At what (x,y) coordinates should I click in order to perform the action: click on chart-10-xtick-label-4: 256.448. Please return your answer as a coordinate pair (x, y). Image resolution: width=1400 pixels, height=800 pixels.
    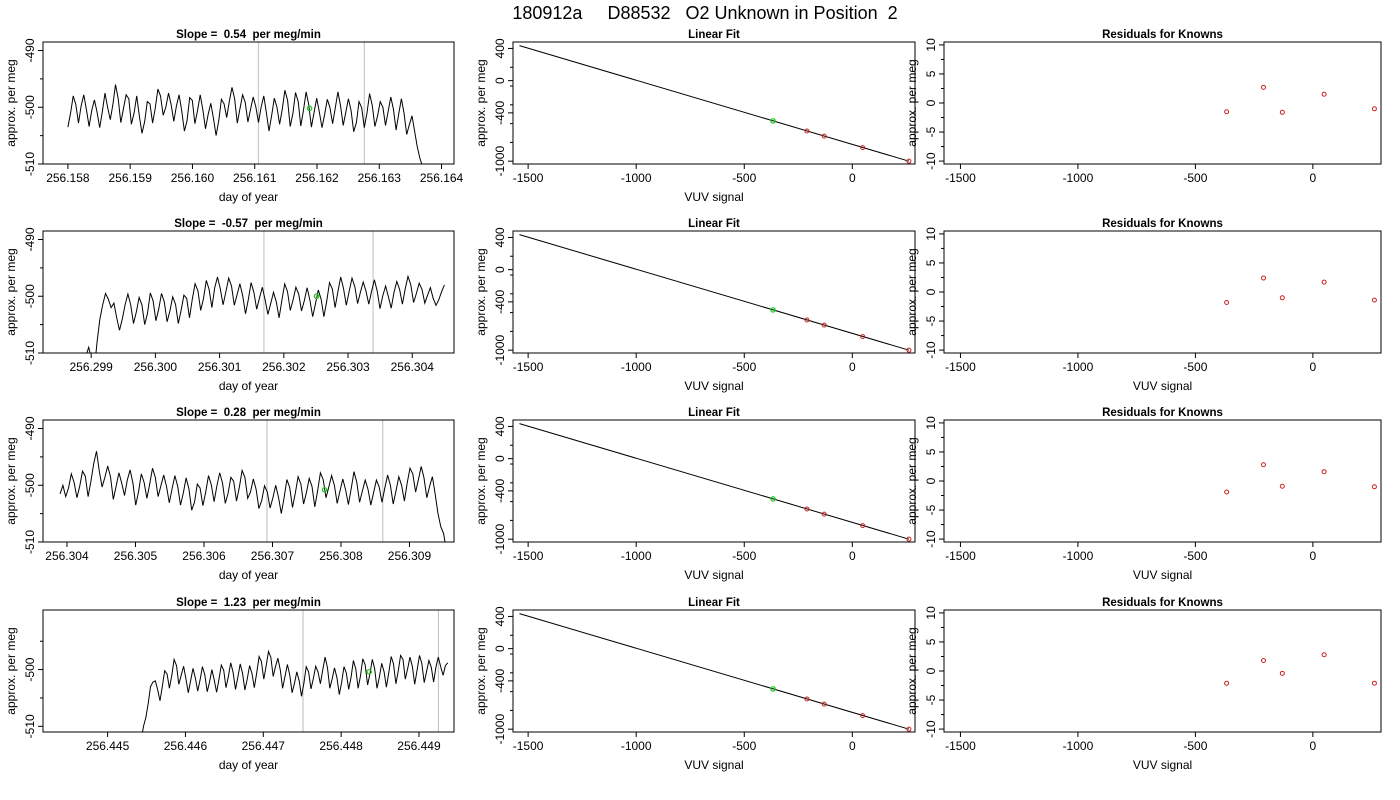
    Looking at the image, I should click on (341, 746).